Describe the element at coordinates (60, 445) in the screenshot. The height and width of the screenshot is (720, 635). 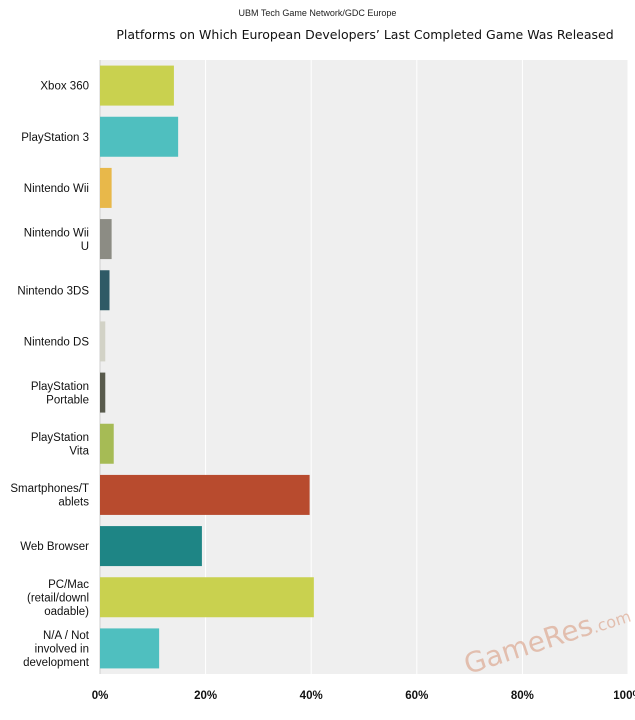
I see `category-label: PlayStation Vita` at that location.